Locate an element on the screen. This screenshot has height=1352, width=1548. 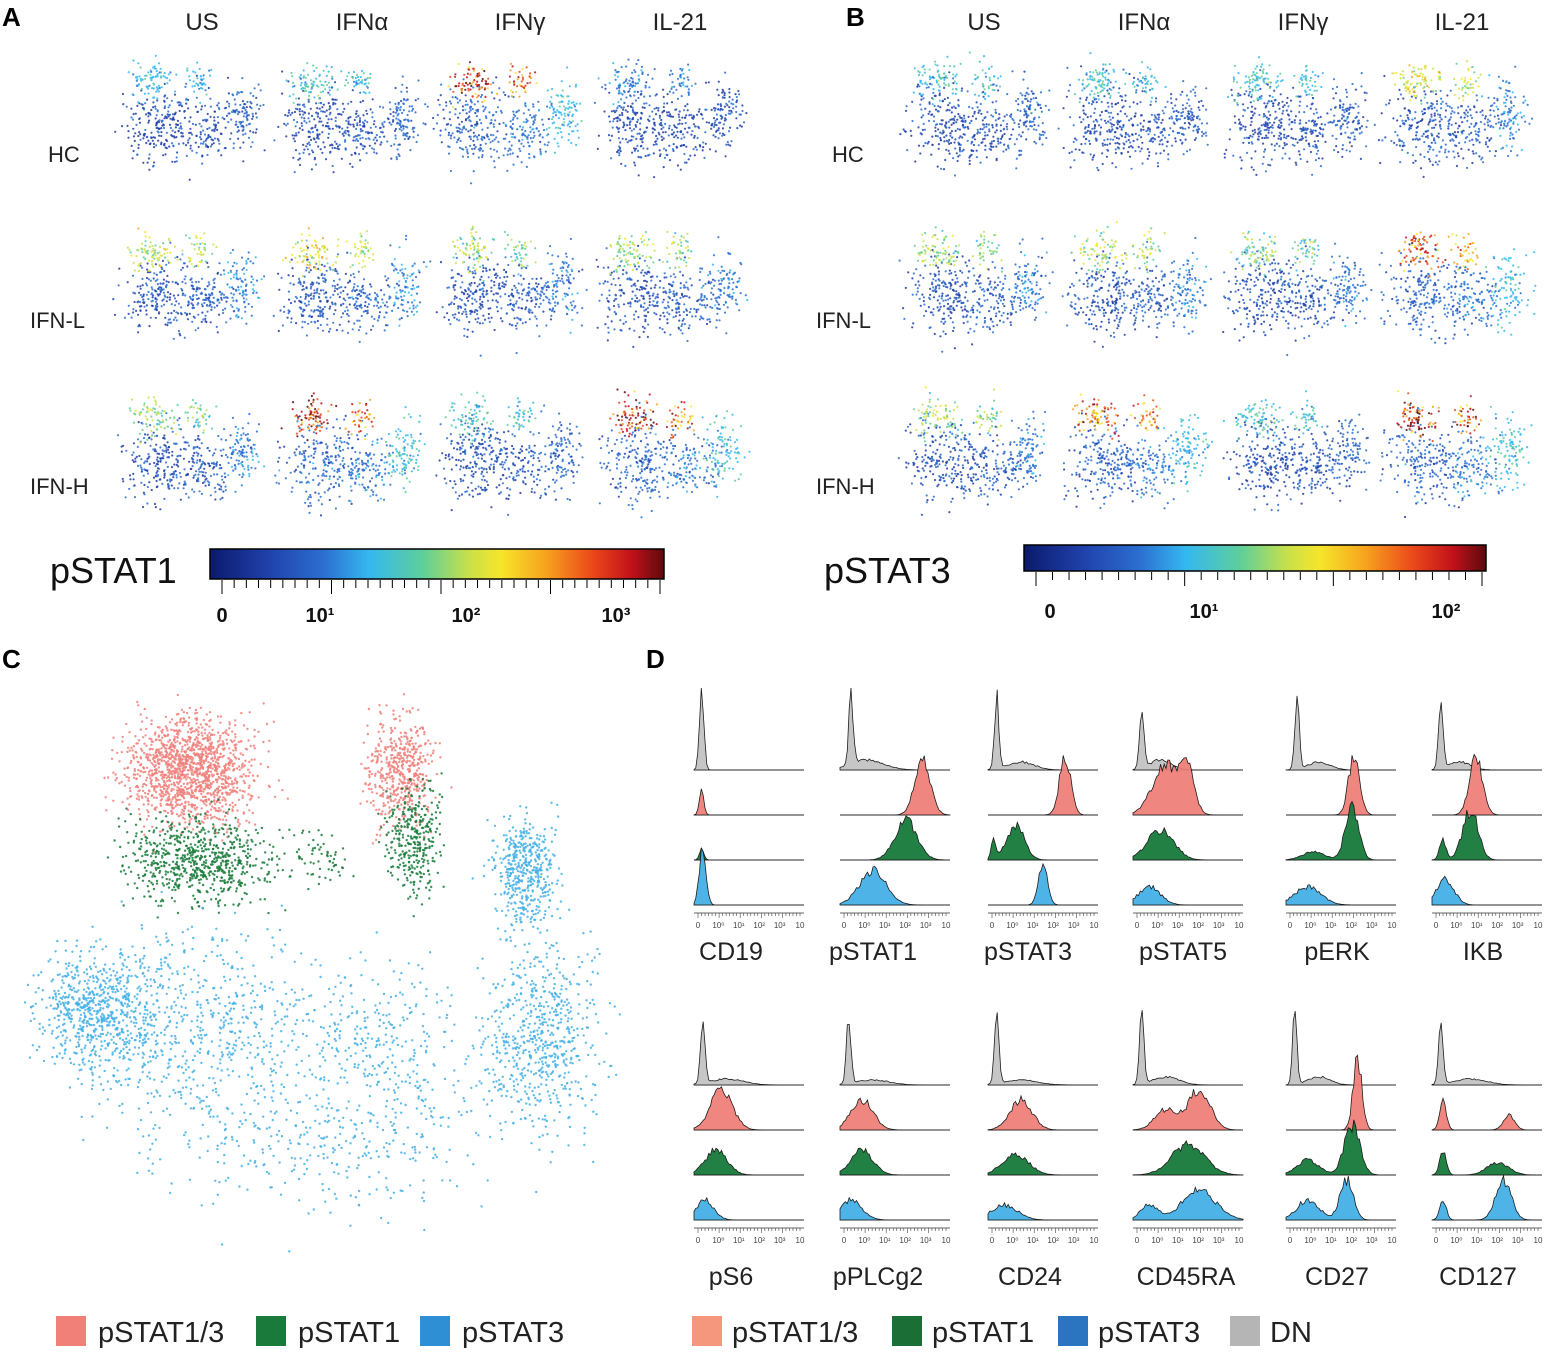
marker-pplcg2: pPLCg2 is located at coordinates (878, 1277).